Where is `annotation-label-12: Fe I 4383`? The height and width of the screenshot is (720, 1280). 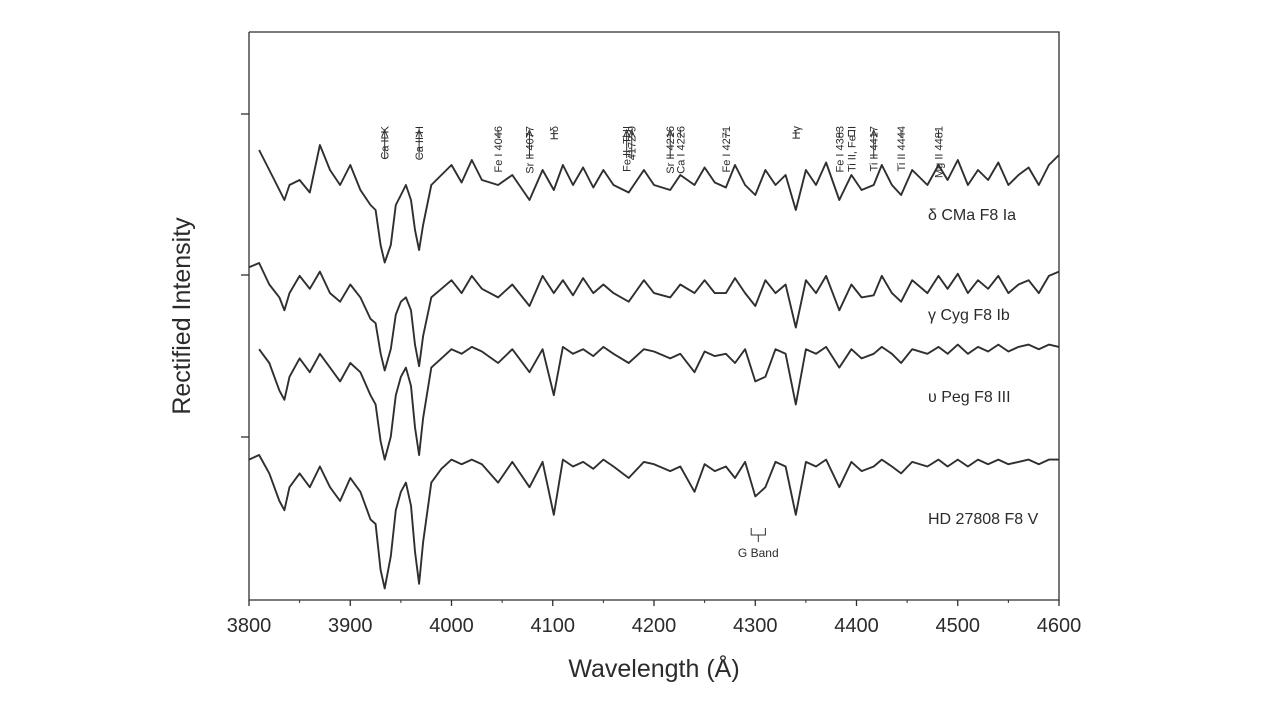 annotation-label-12: Fe I 4383 is located at coordinates (840, 149).